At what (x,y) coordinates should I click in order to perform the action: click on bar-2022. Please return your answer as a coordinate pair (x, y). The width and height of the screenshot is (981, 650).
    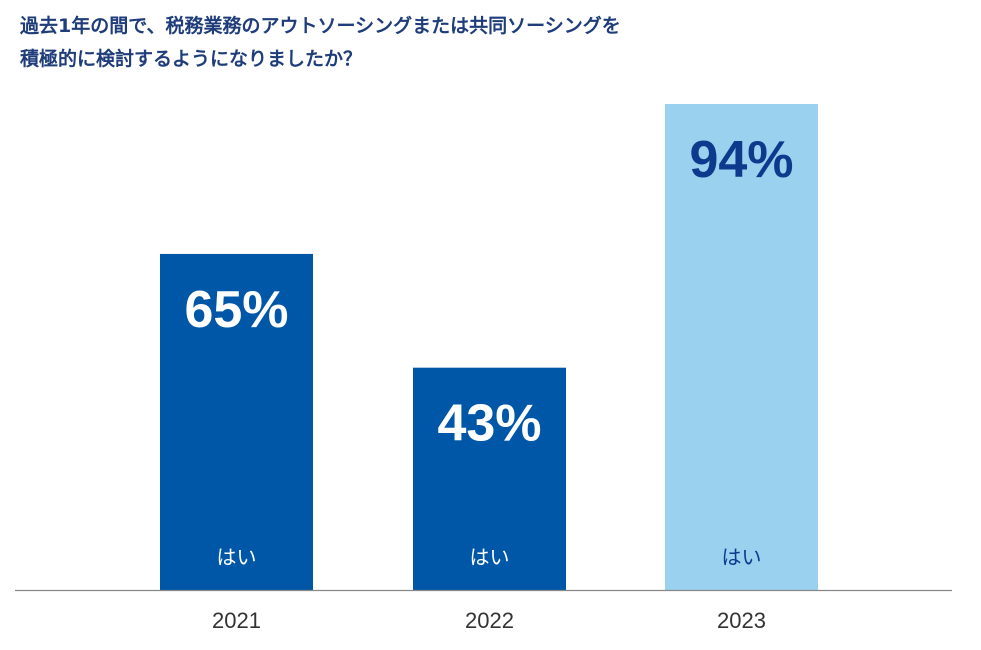
    Looking at the image, I should click on (489, 478).